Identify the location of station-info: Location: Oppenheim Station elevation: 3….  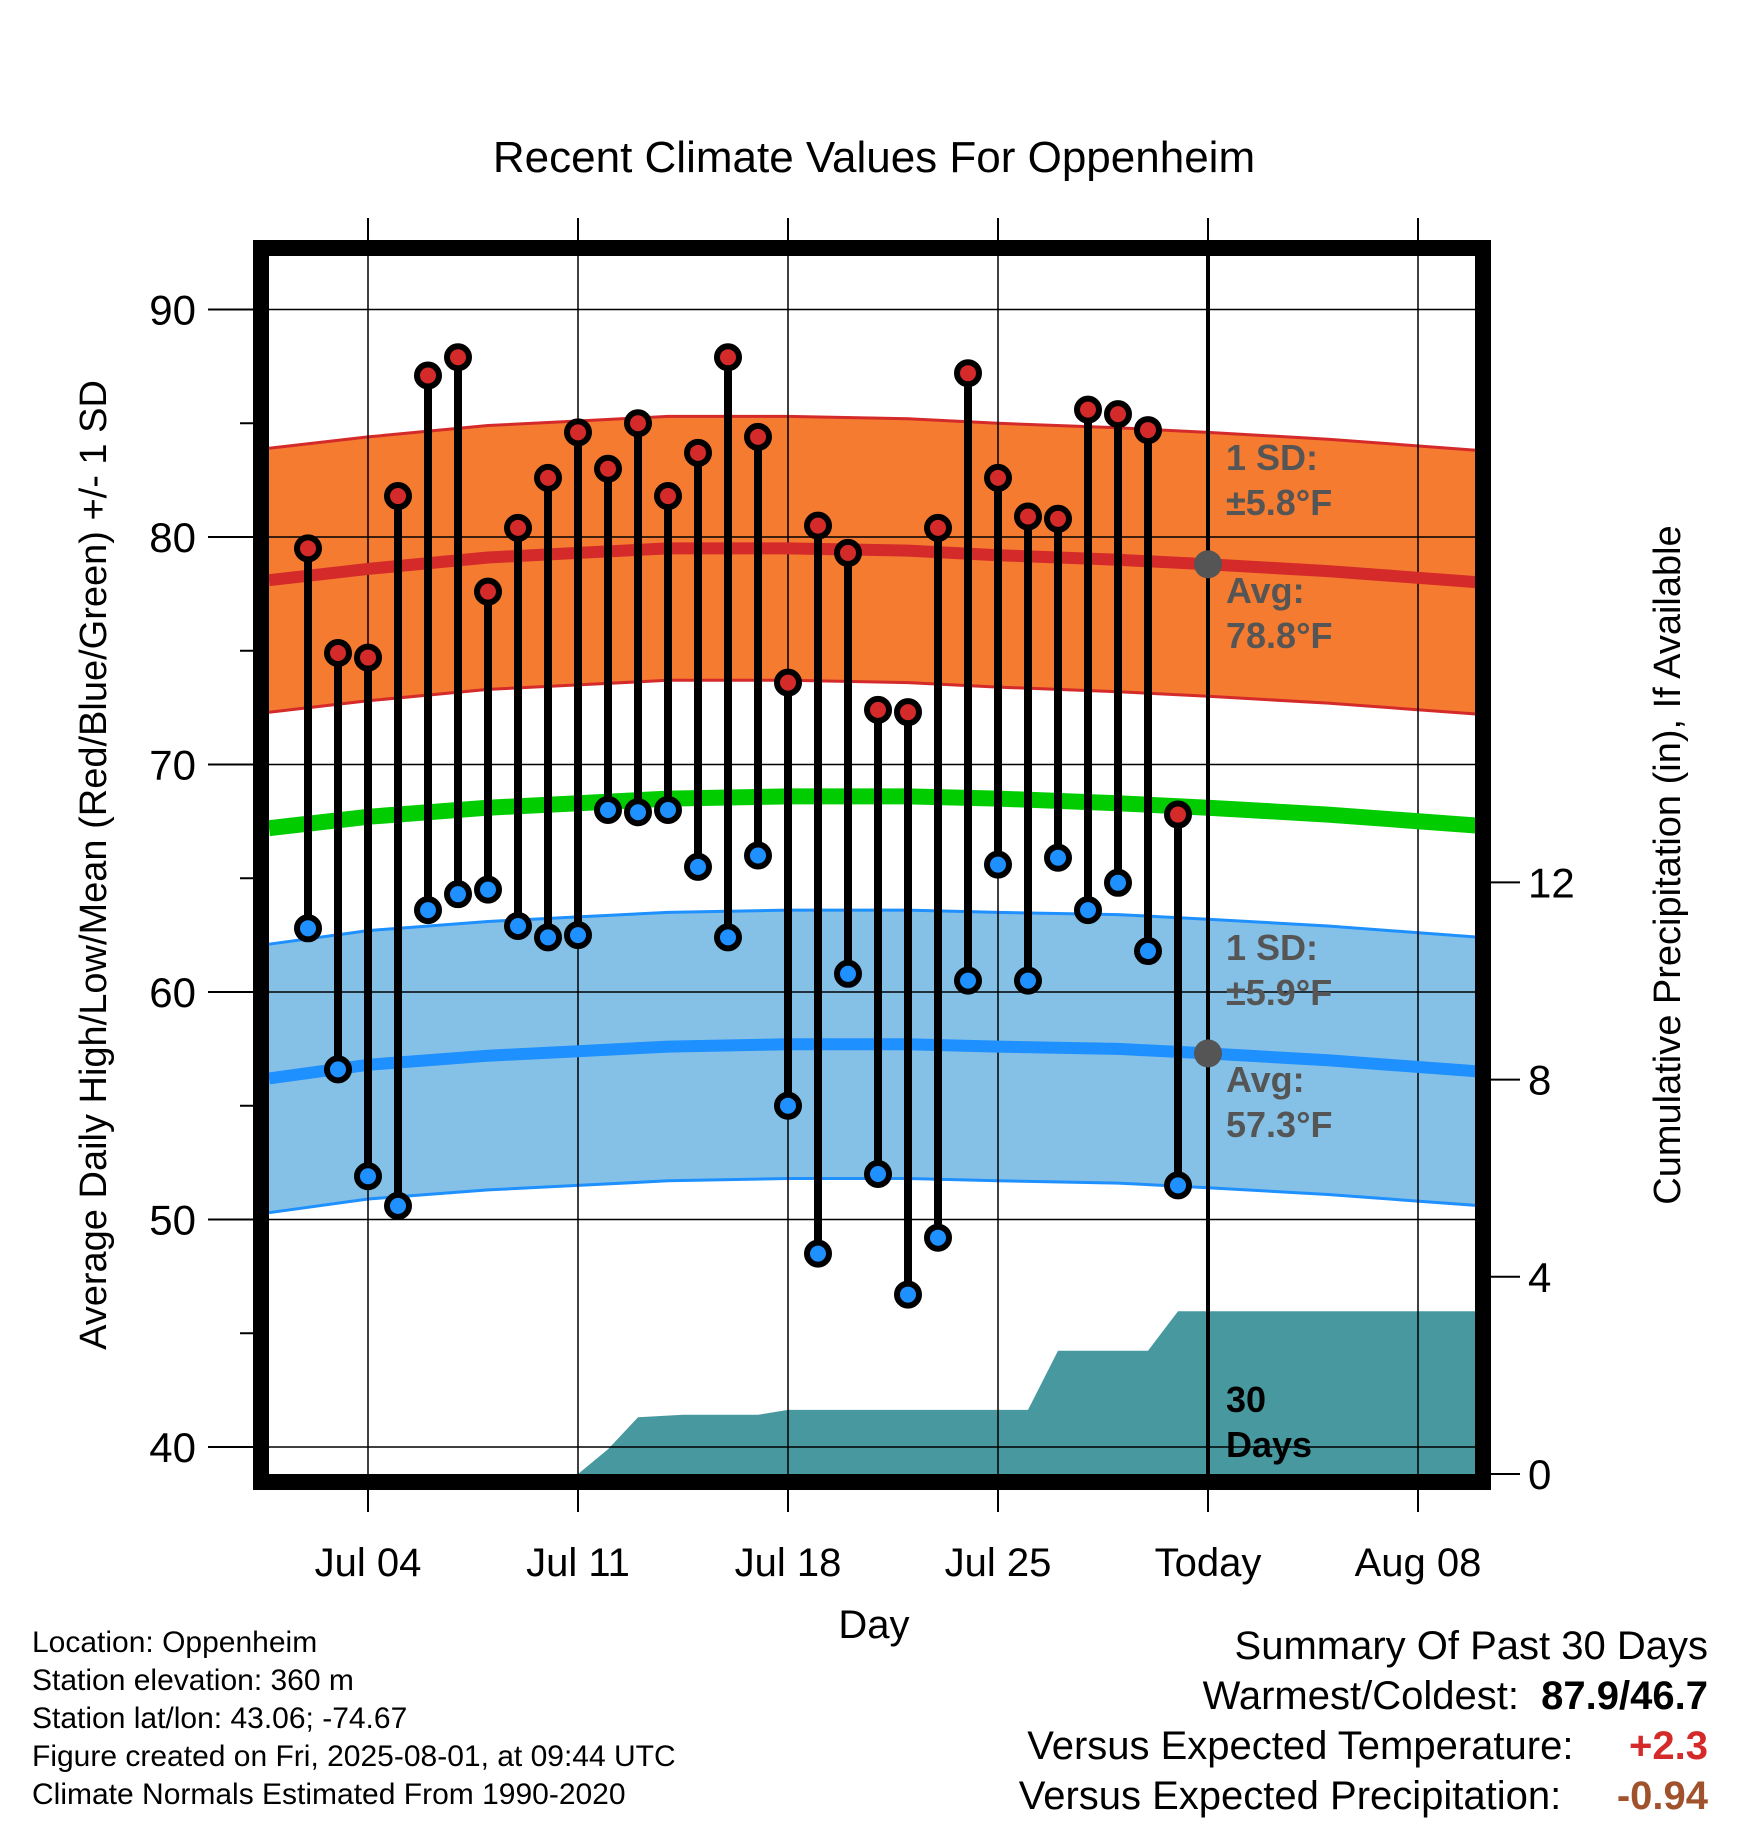
(354, 1719).